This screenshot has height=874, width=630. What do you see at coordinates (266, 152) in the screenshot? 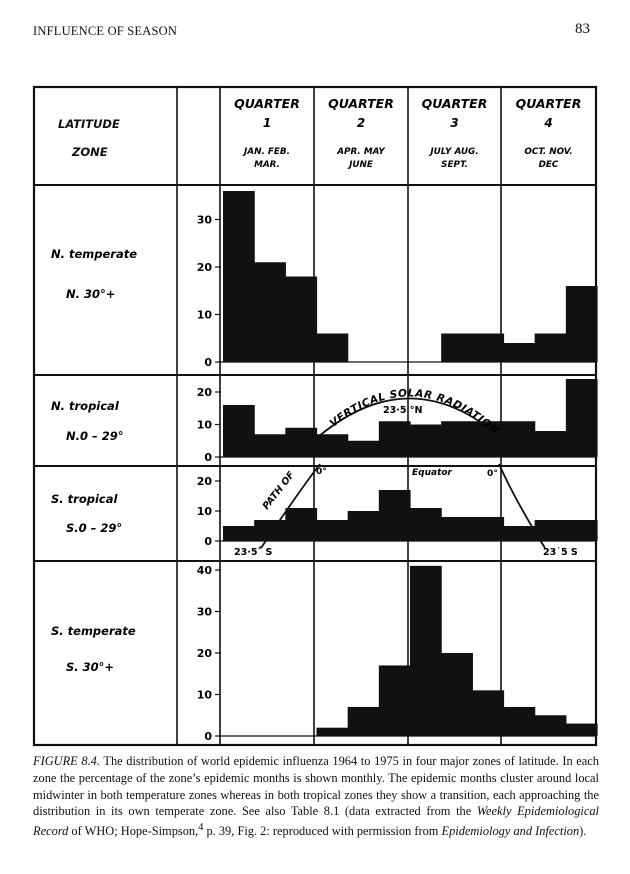
I see `quarter-1-months: JAN. FEB.` at bounding box center [266, 152].